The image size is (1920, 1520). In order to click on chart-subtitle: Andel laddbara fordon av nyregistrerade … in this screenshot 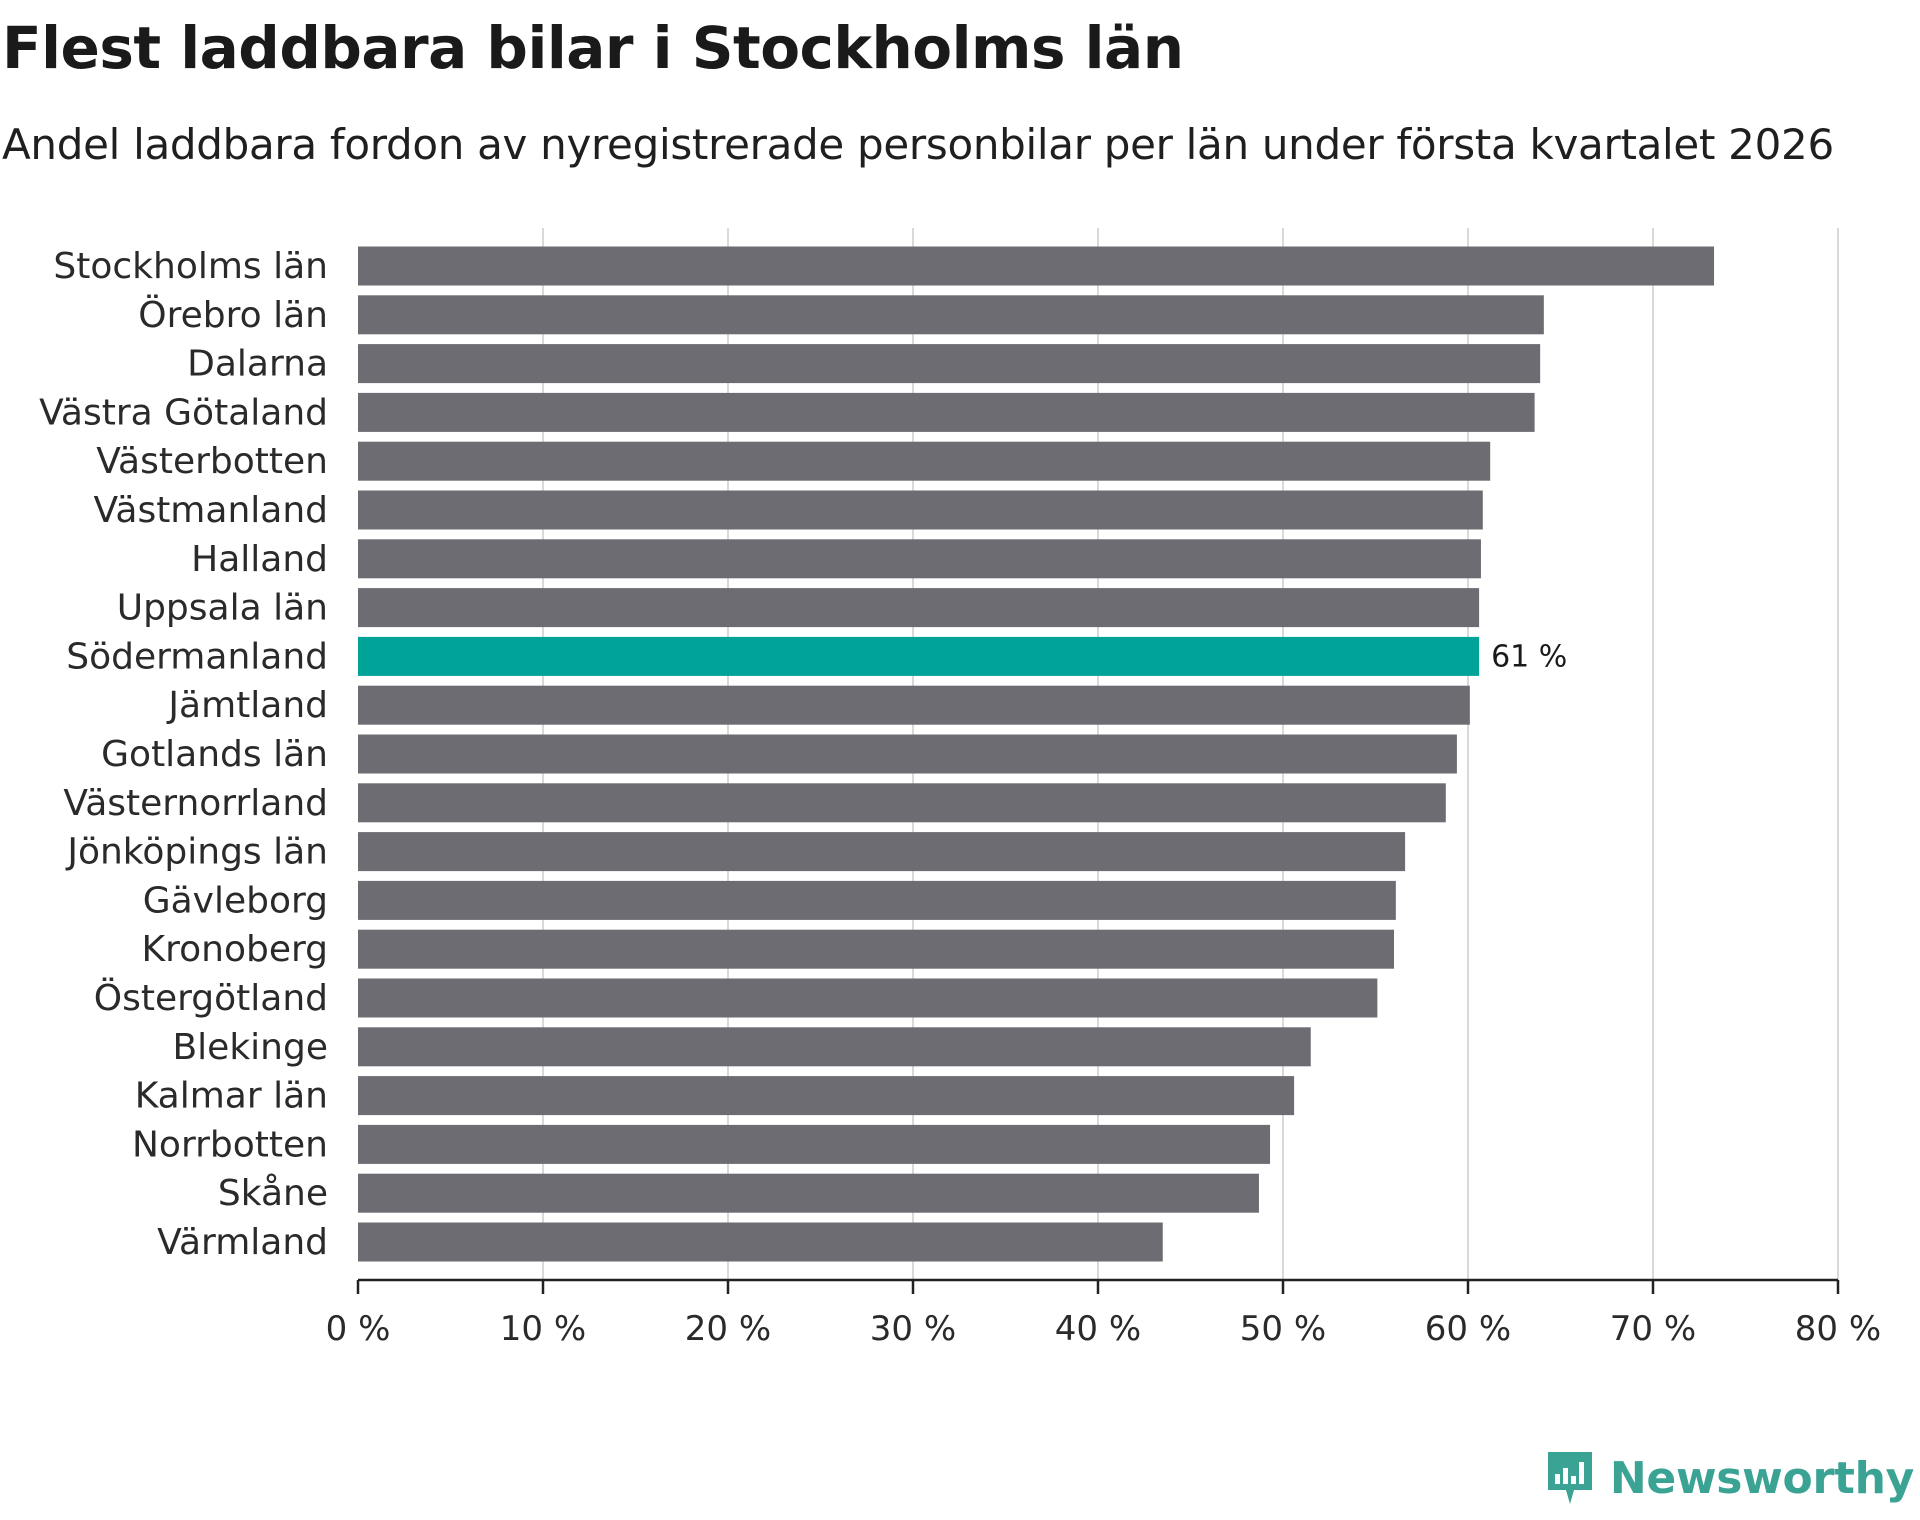, I will do `click(918, 144)`.